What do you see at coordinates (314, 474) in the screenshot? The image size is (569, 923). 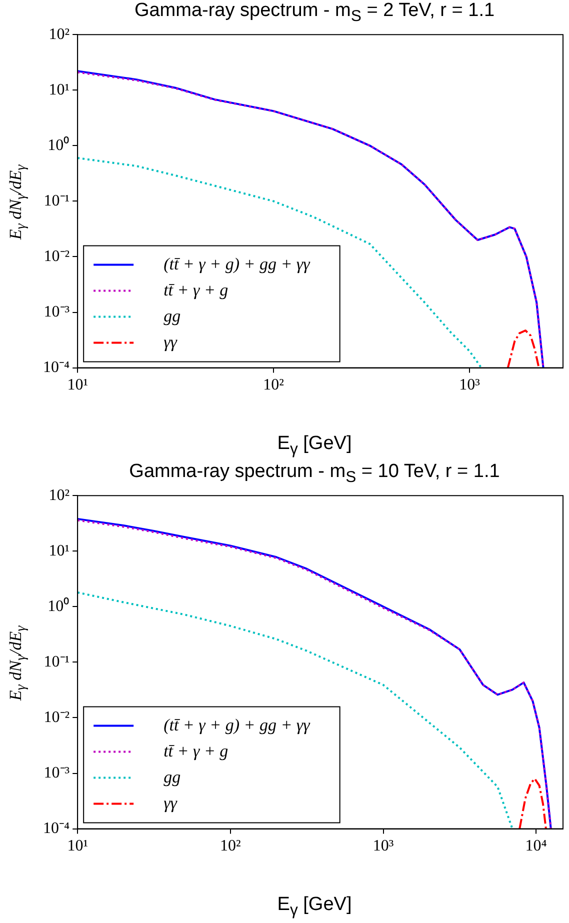 I see `chart-title: Gamma-ray spectrum - m$_{S}$ = 10 TeV, r = 1.1` at bounding box center [314, 474].